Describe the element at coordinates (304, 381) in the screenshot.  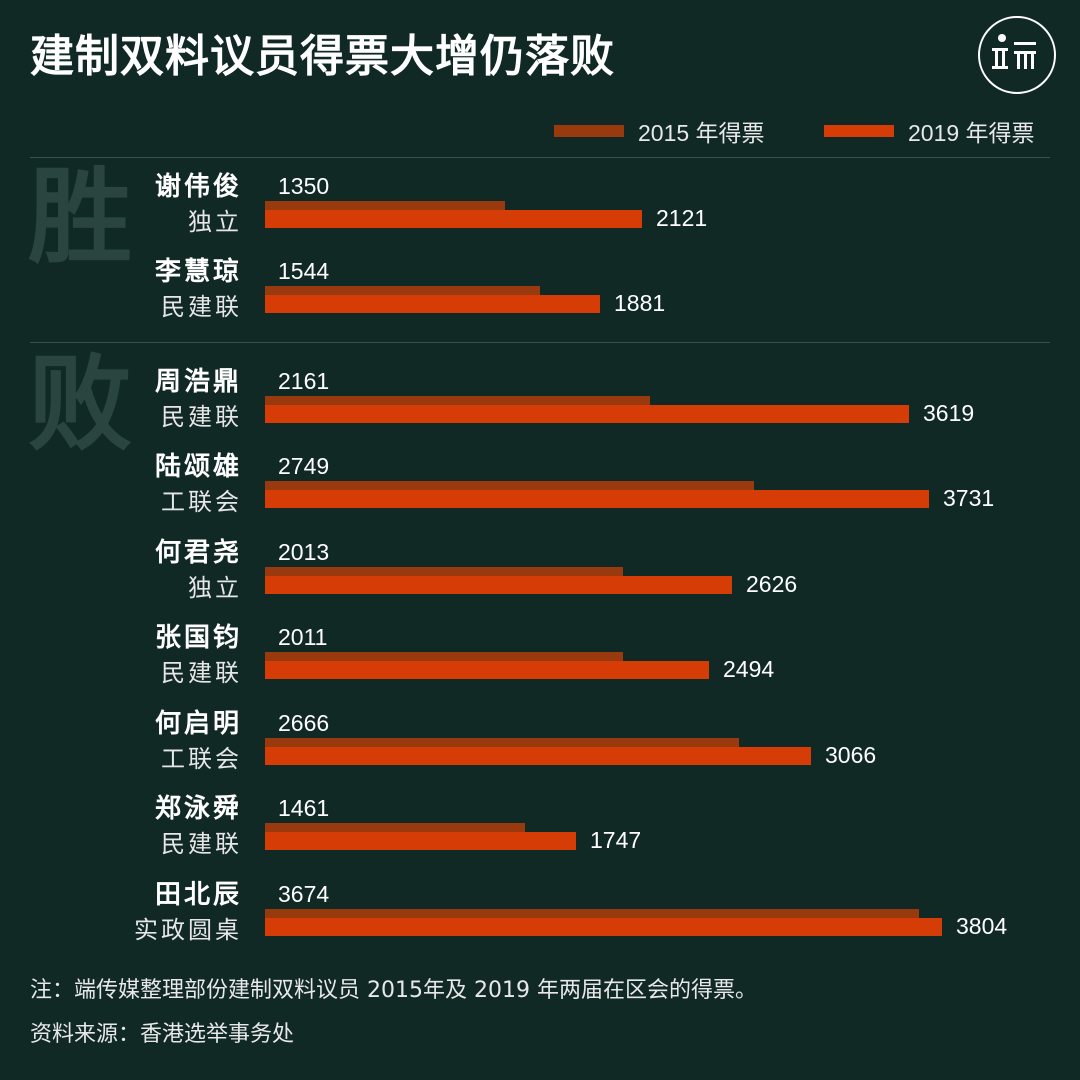
I see `value-label-2015: 2161` at that location.